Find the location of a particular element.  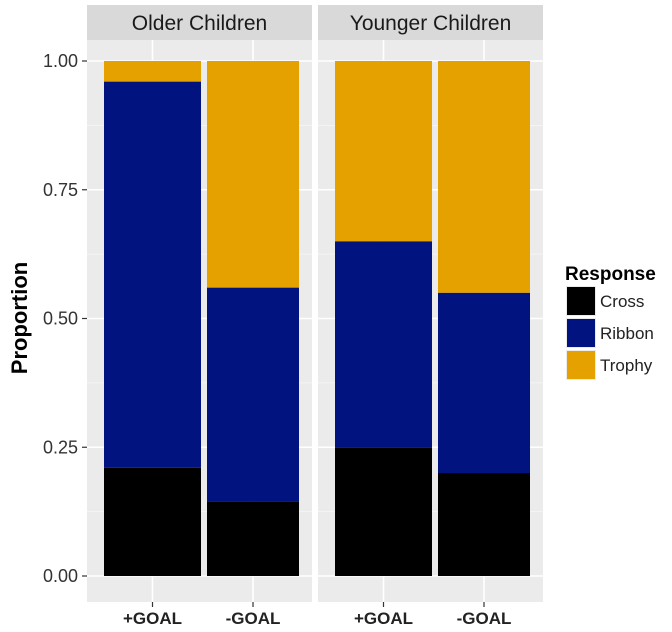

y-tick-label: 0.50 is located at coordinates (60, 319).